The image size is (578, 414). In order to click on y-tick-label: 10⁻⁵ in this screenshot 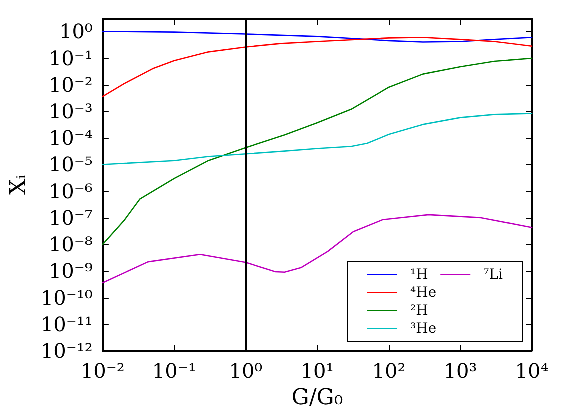, I will do `click(70, 164)`.